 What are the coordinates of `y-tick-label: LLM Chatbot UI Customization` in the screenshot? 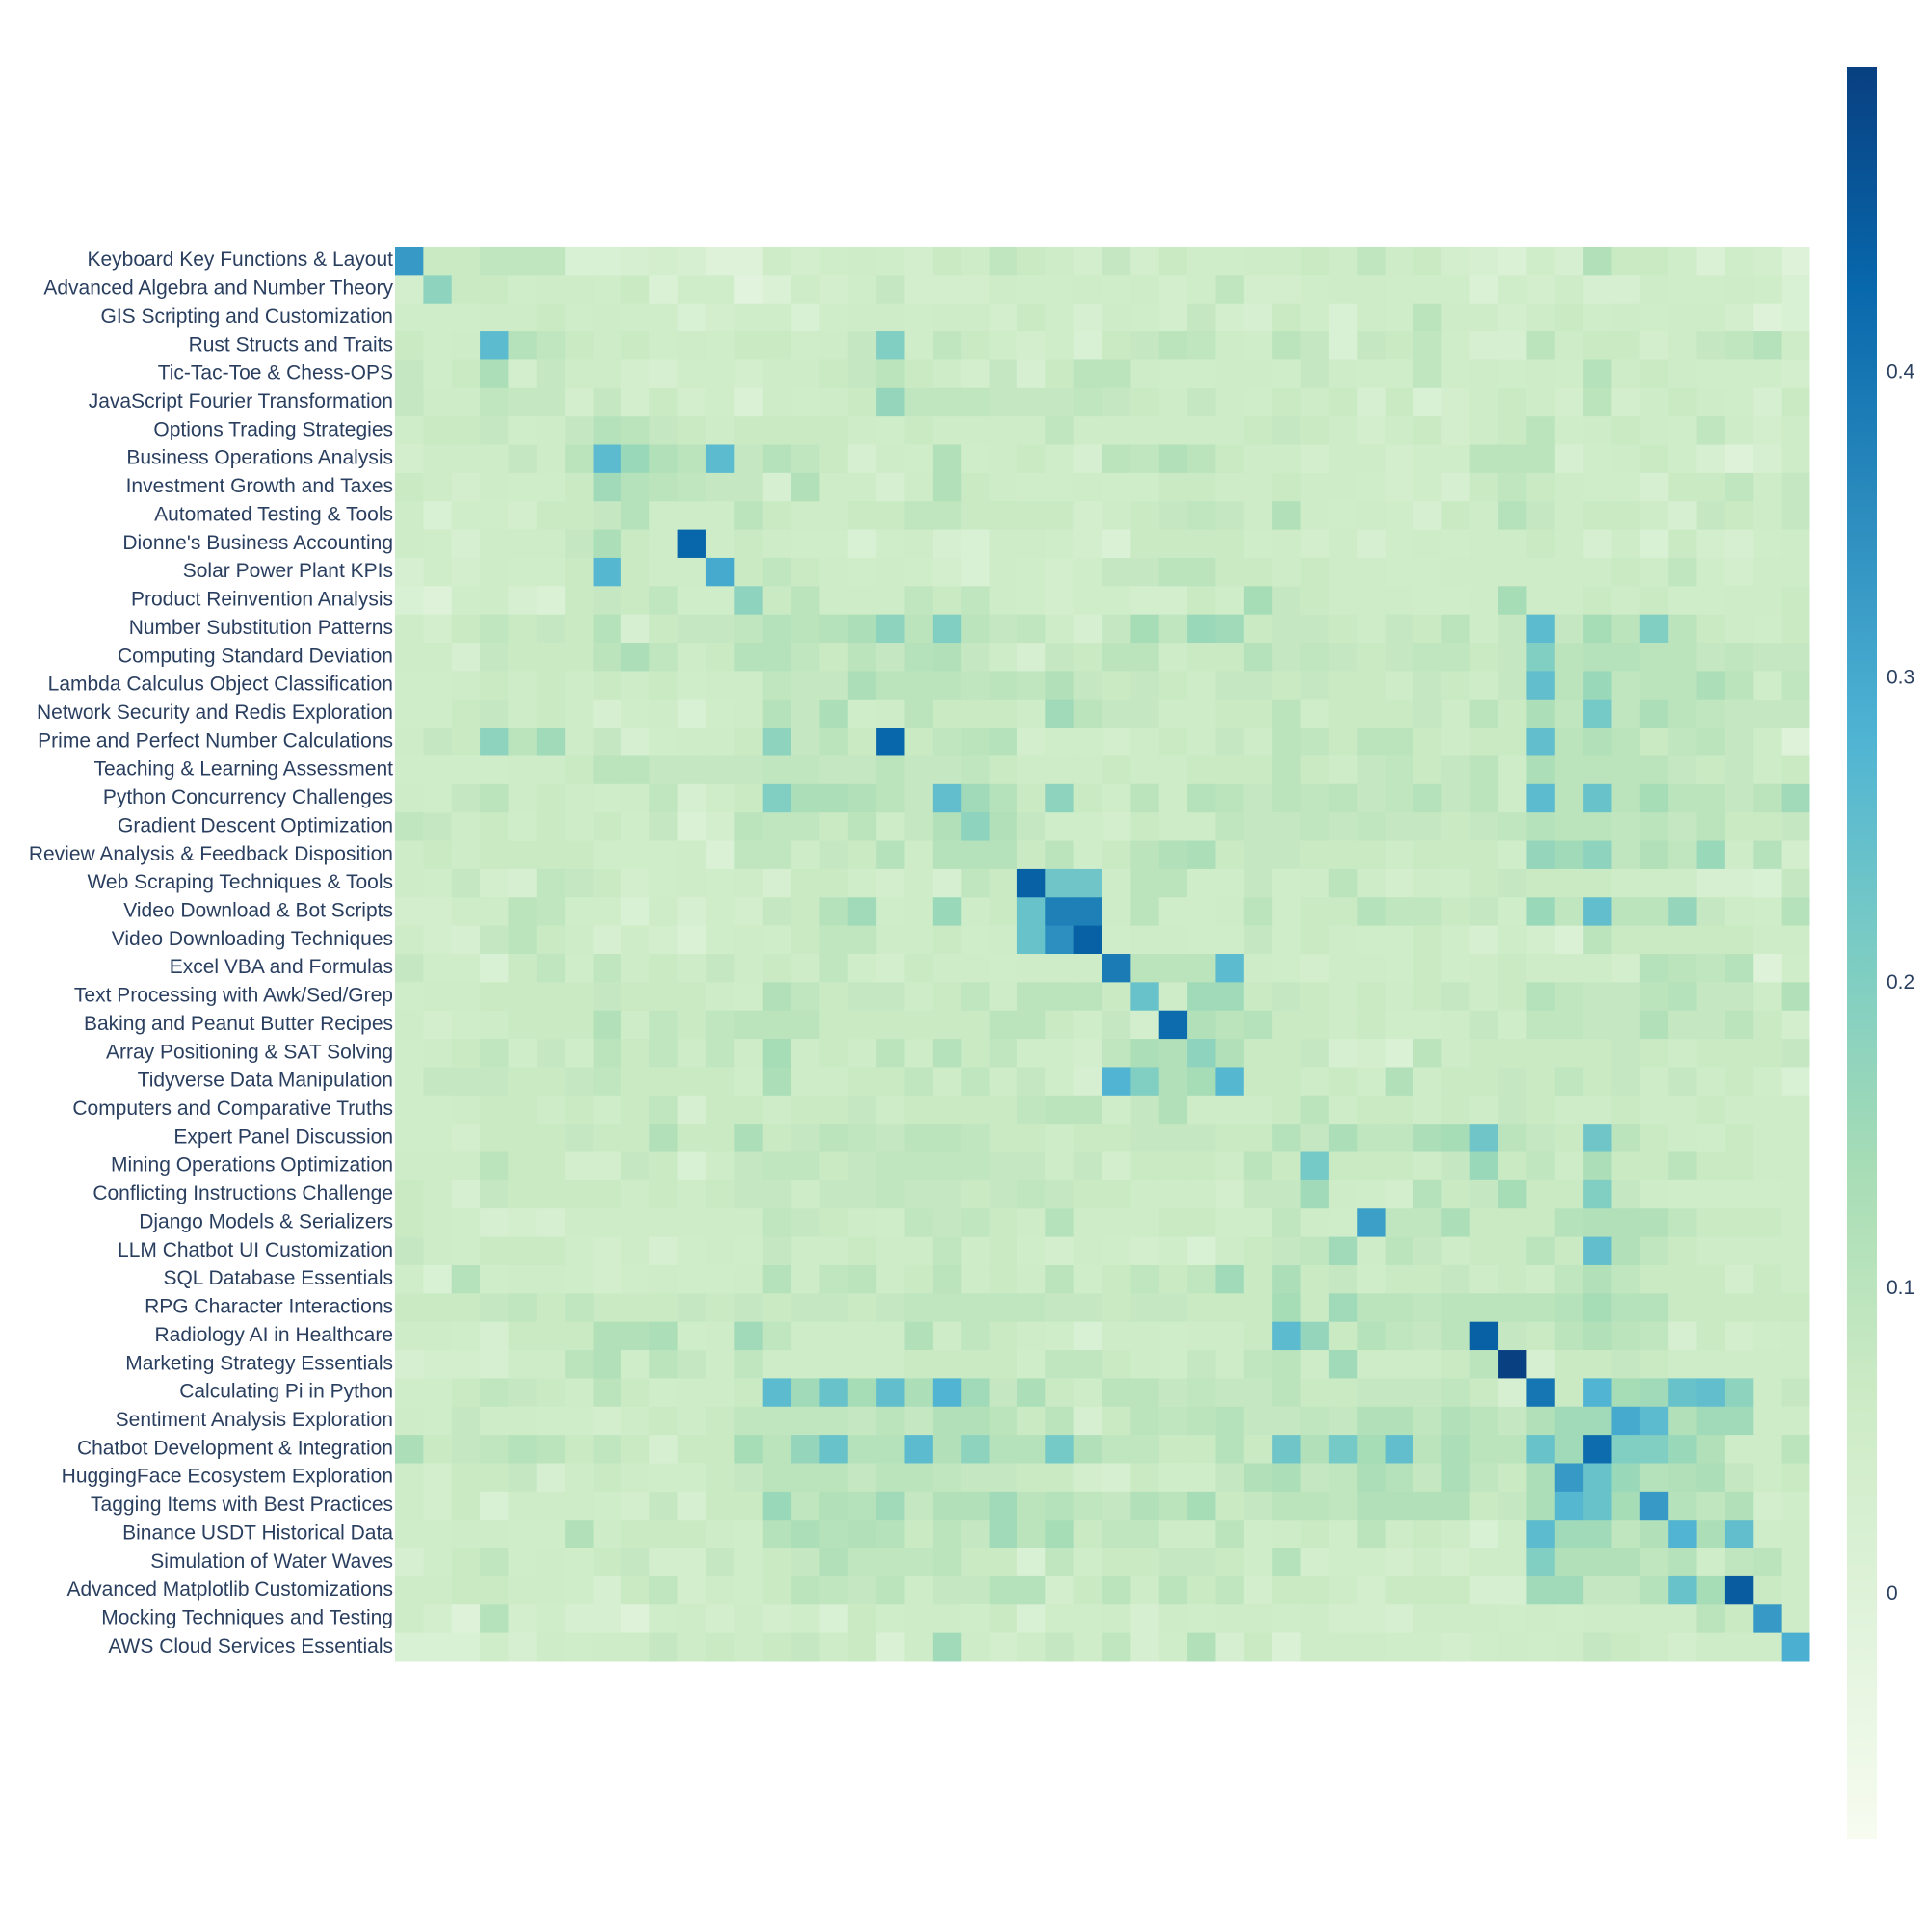 It's located at (256, 1250).